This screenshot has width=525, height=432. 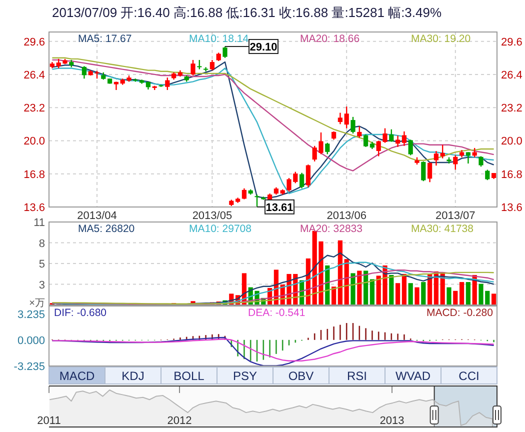 I want to click on x-tick-label: 2013/05, so click(x=212, y=216).